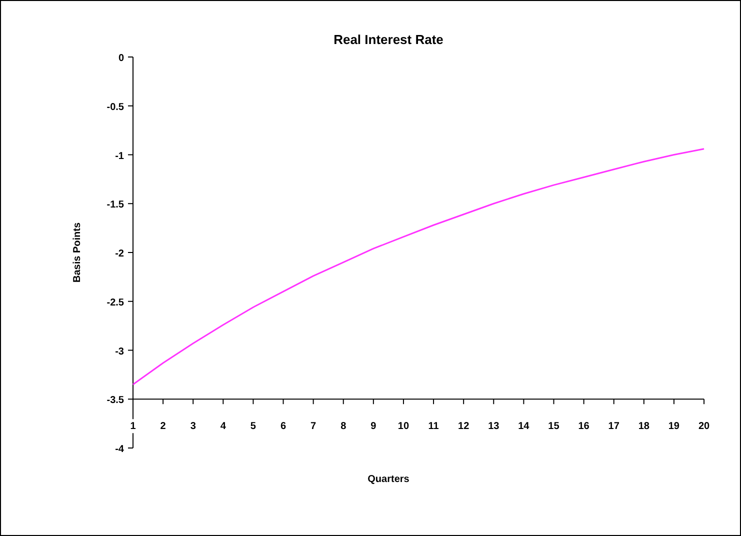  Describe the element at coordinates (115, 302) in the screenshot. I see `y-tick-label: -2.5` at that location.